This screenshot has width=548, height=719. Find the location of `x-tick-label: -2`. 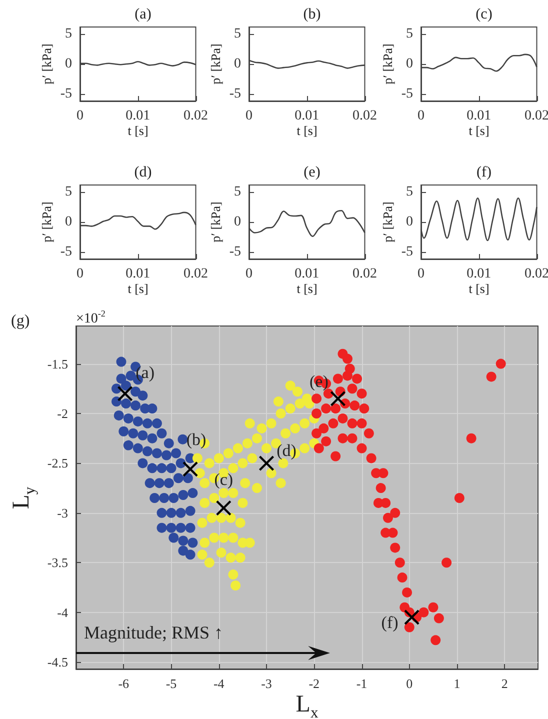

x-tick-label: -2 is located at coordinates (314, 683).